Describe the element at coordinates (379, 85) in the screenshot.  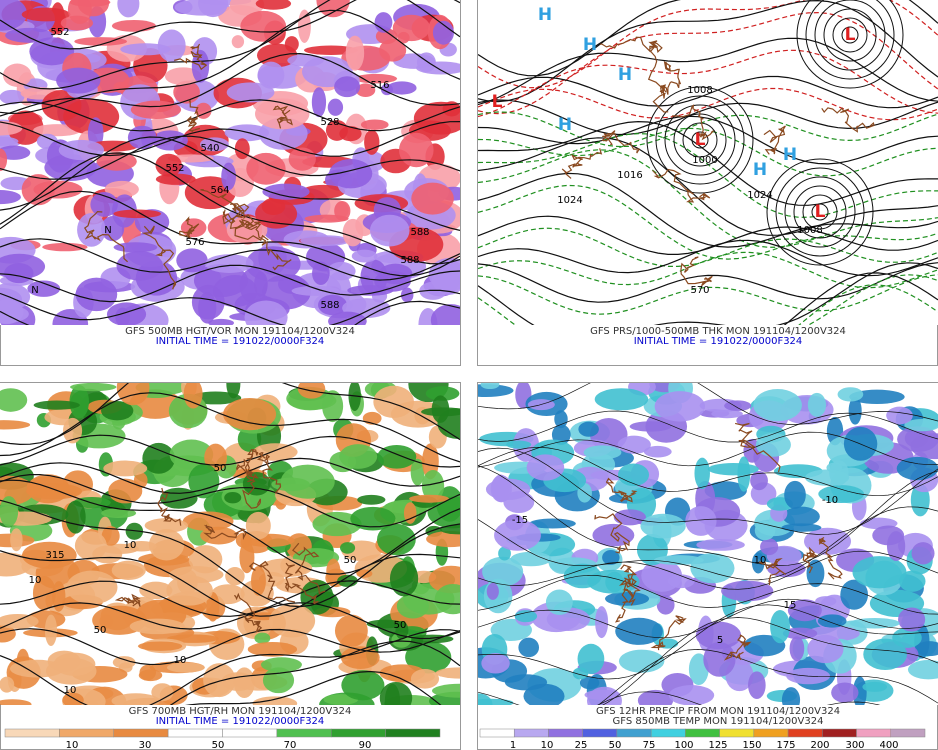
I see `contour-label: 516` at that location.